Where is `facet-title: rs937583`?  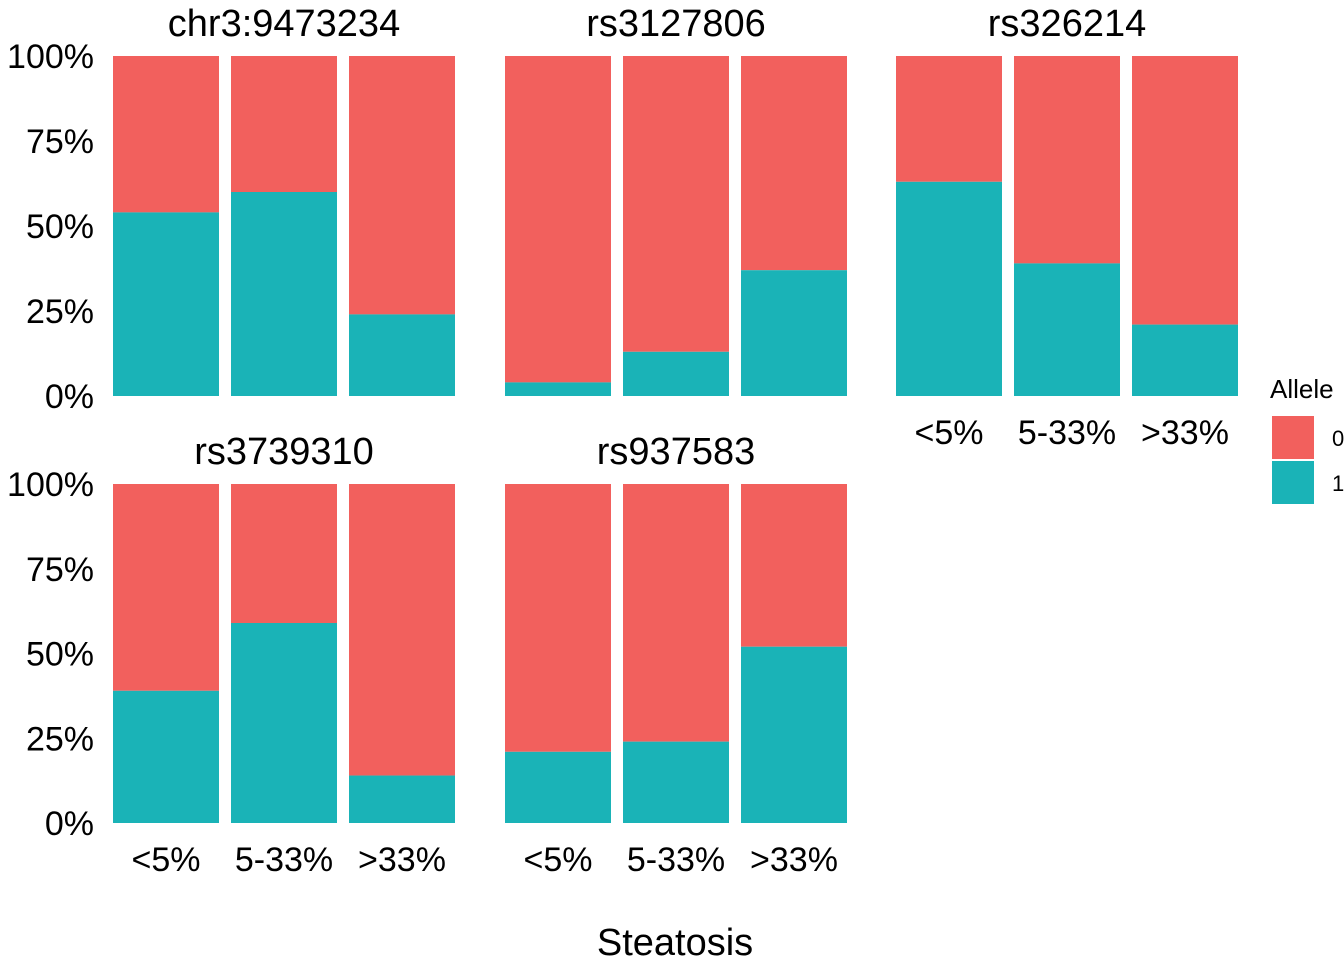 facet-title: rs937583 is located at coordinates (676, 452).